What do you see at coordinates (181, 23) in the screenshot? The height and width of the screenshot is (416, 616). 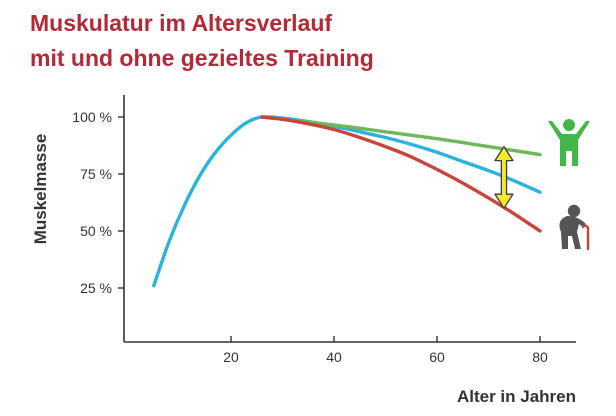 I see `chart-title-line-1: Muskulatur im Altersverlauf` at bounding box center [181, 23].